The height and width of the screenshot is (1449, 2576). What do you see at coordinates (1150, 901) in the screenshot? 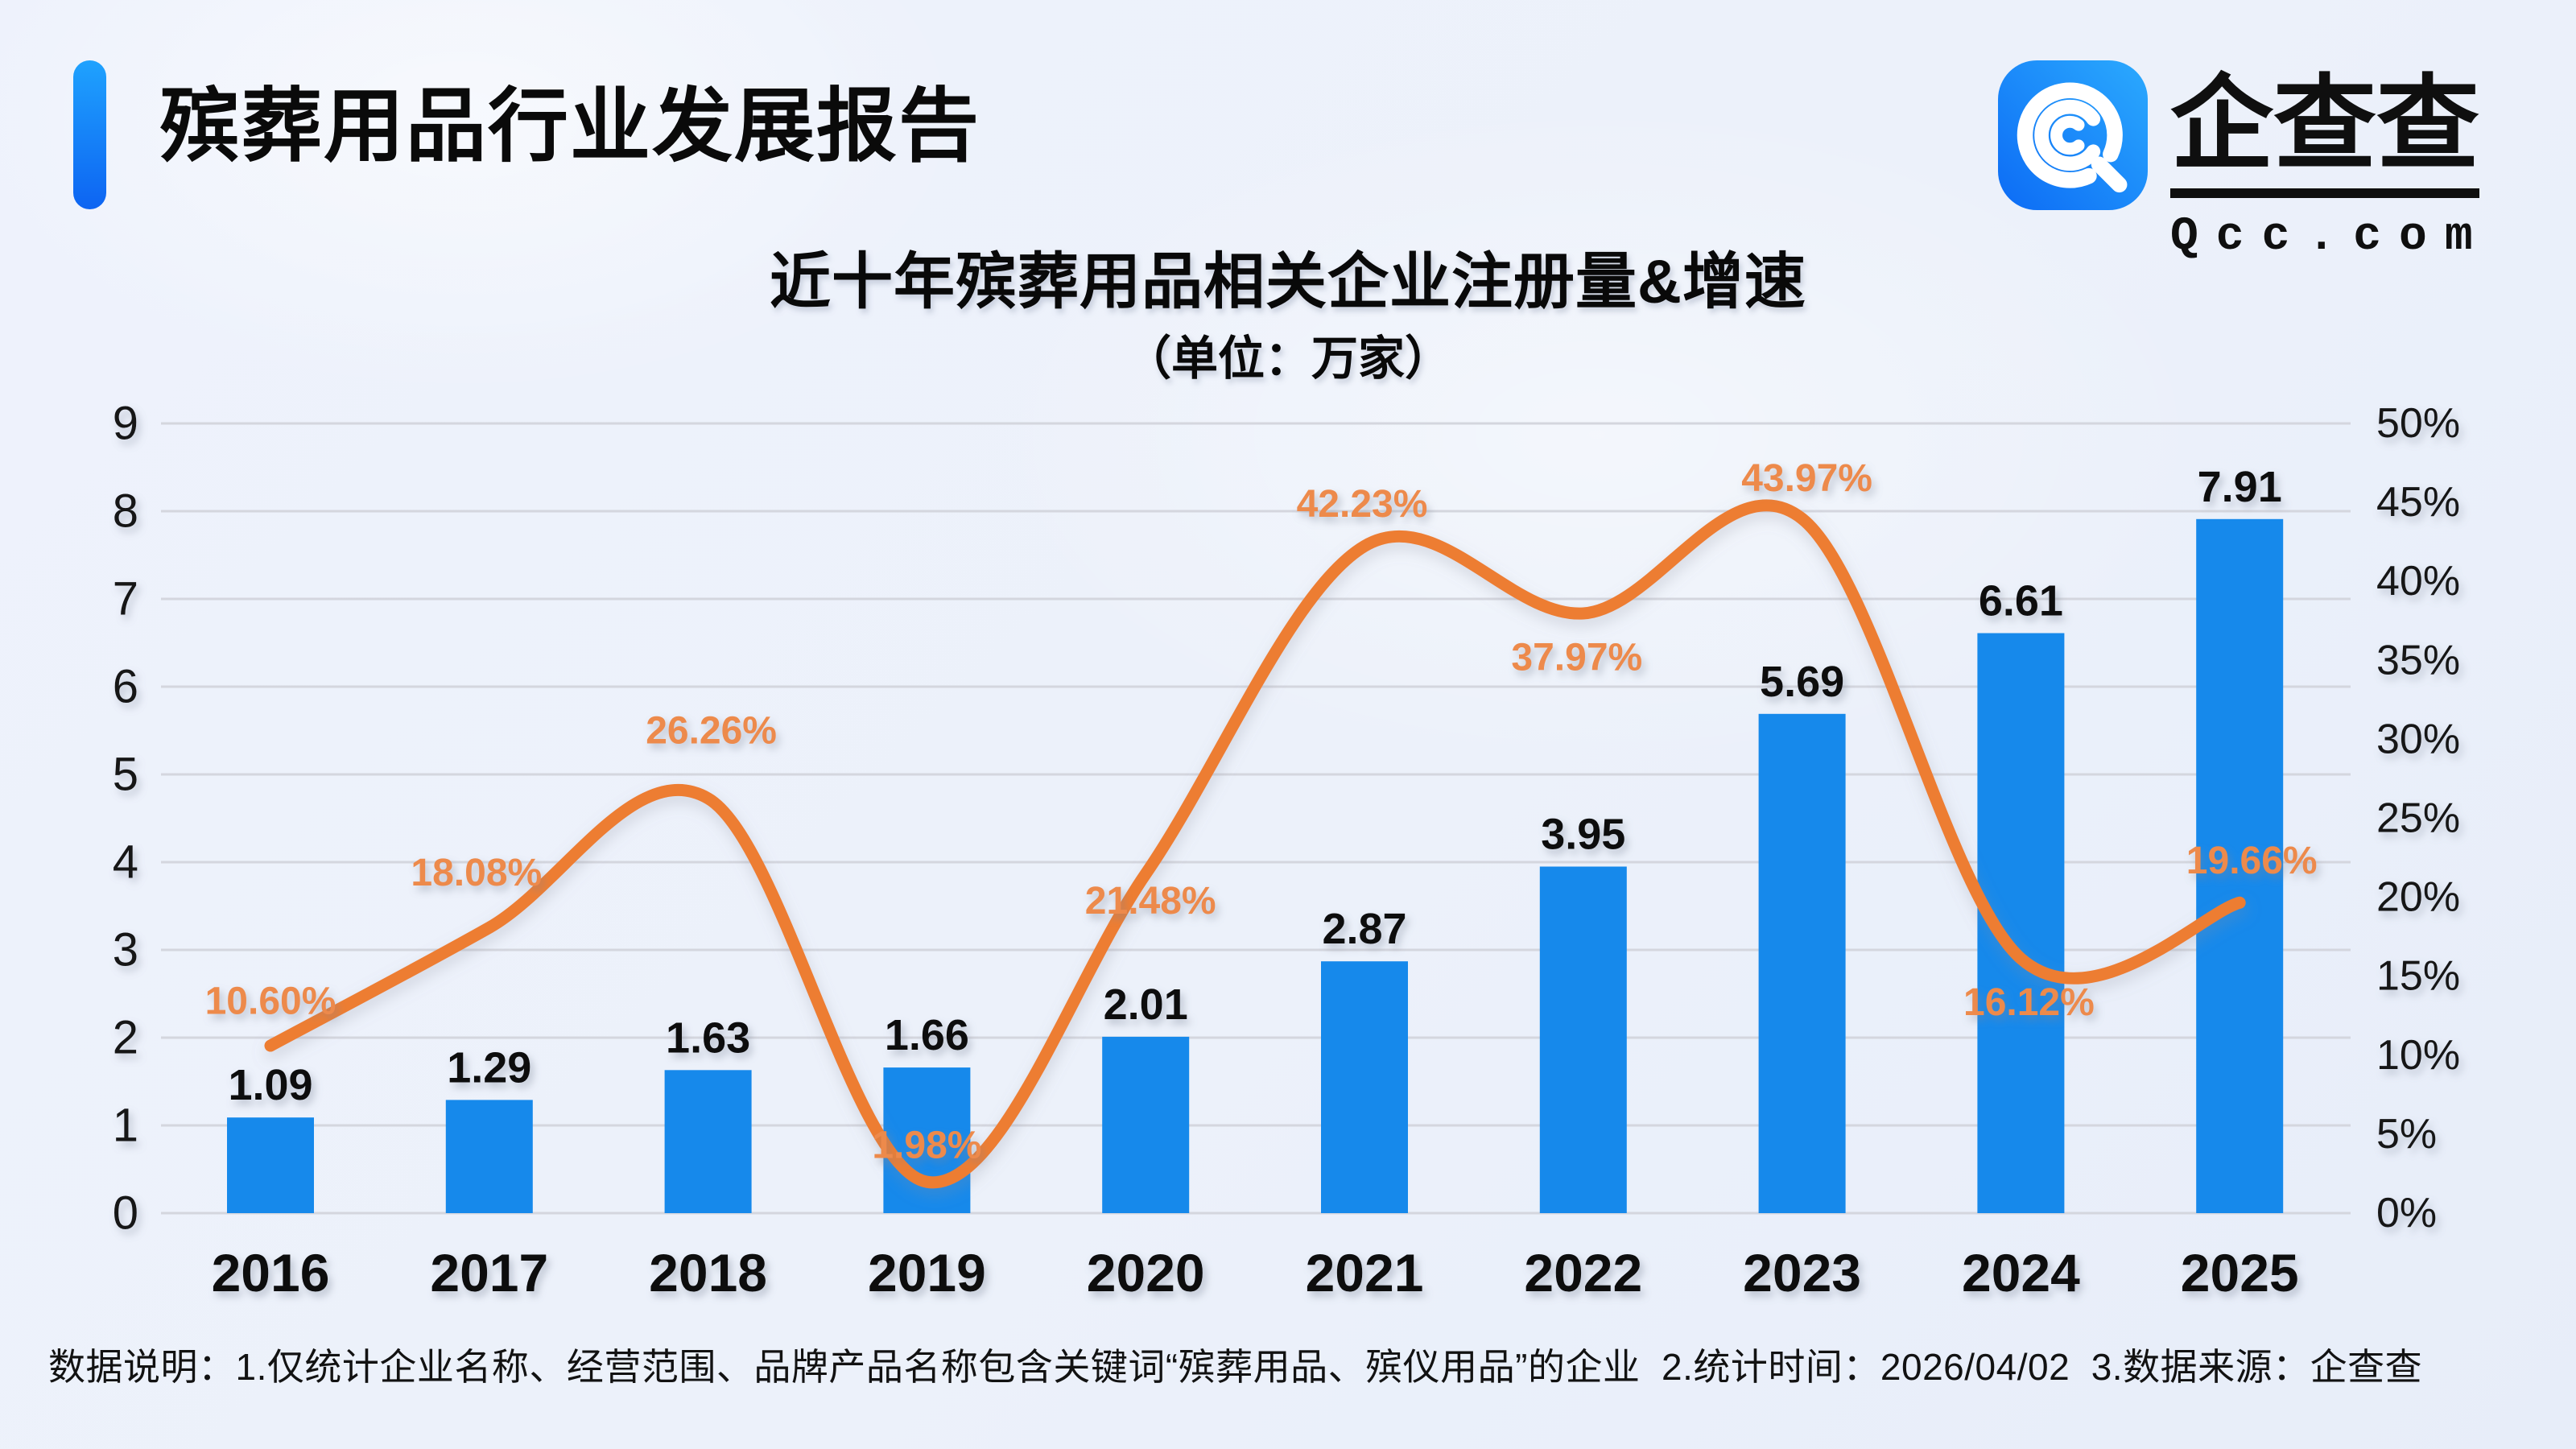
I see `growth-label: 21.48%` at bounding box center [1150, 901].